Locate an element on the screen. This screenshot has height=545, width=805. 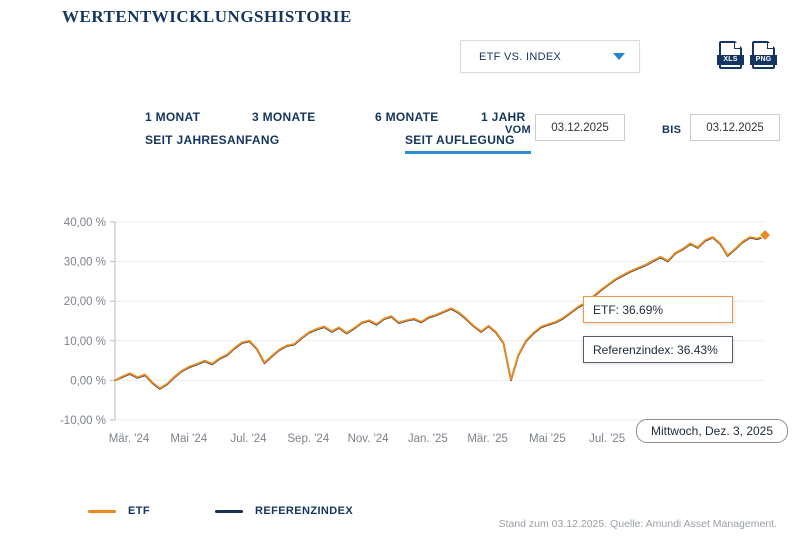
tab-seit-jahresanfang: SEIT JAHRESANFANG is located at coordinates (212, 140).